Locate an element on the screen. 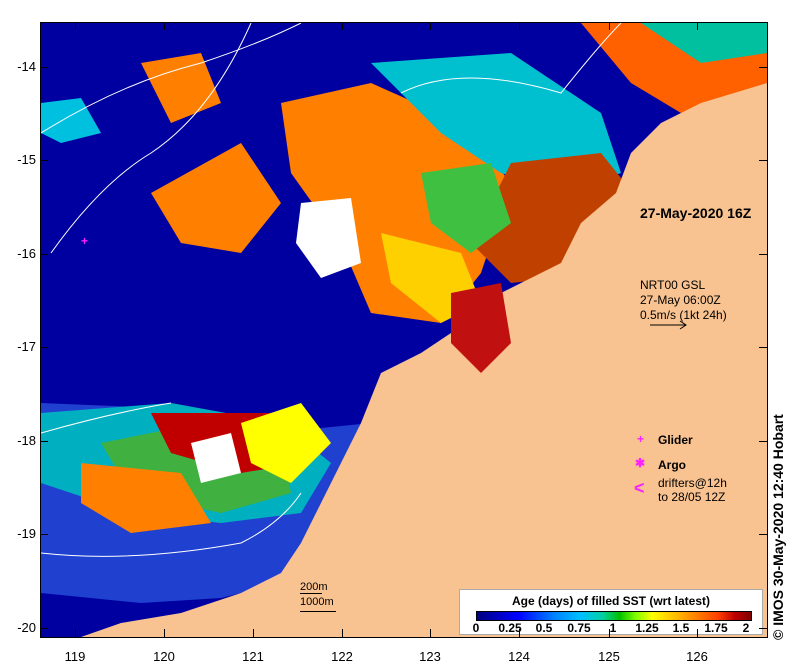 The height and width of the screenshot is (672, 809). lat-label: -16 is located at coordinates (26, 253).